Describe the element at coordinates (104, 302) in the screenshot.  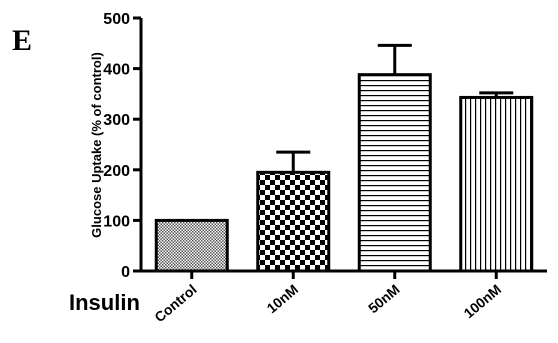
I see `x-axis-group-label: Insulin` at that location.